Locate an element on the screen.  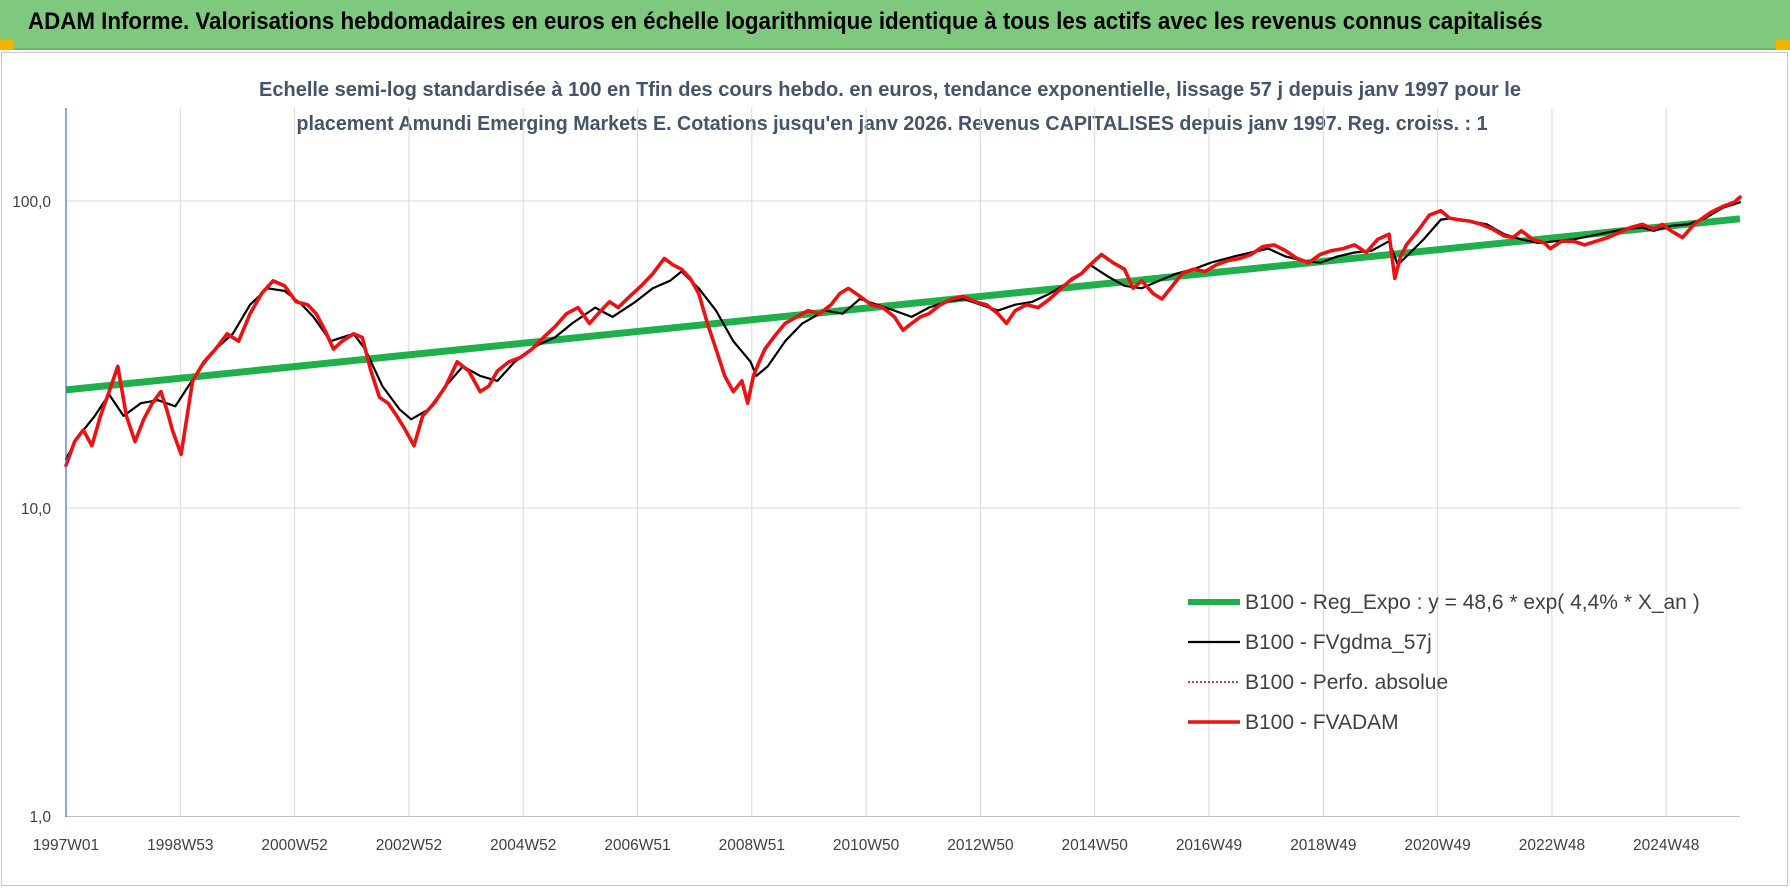
x-tick-label: 2024W48 is located at coordinates (1666, 845).